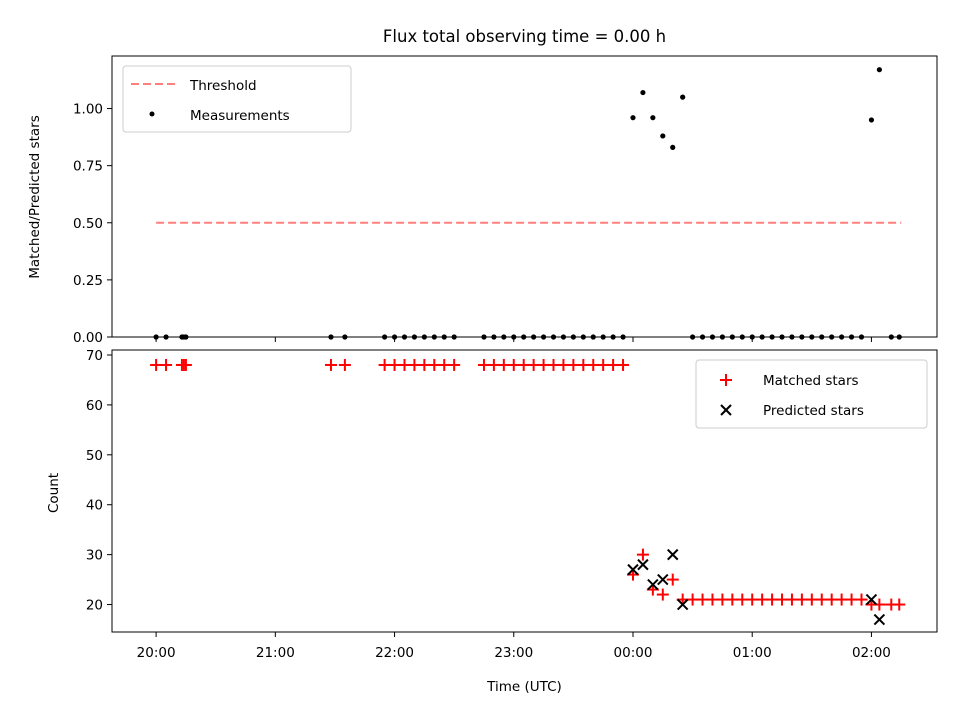 The width and height of the screenshot is (960, 720). I want to click on top-y-tick-label: 0.25, so click(88, 281).